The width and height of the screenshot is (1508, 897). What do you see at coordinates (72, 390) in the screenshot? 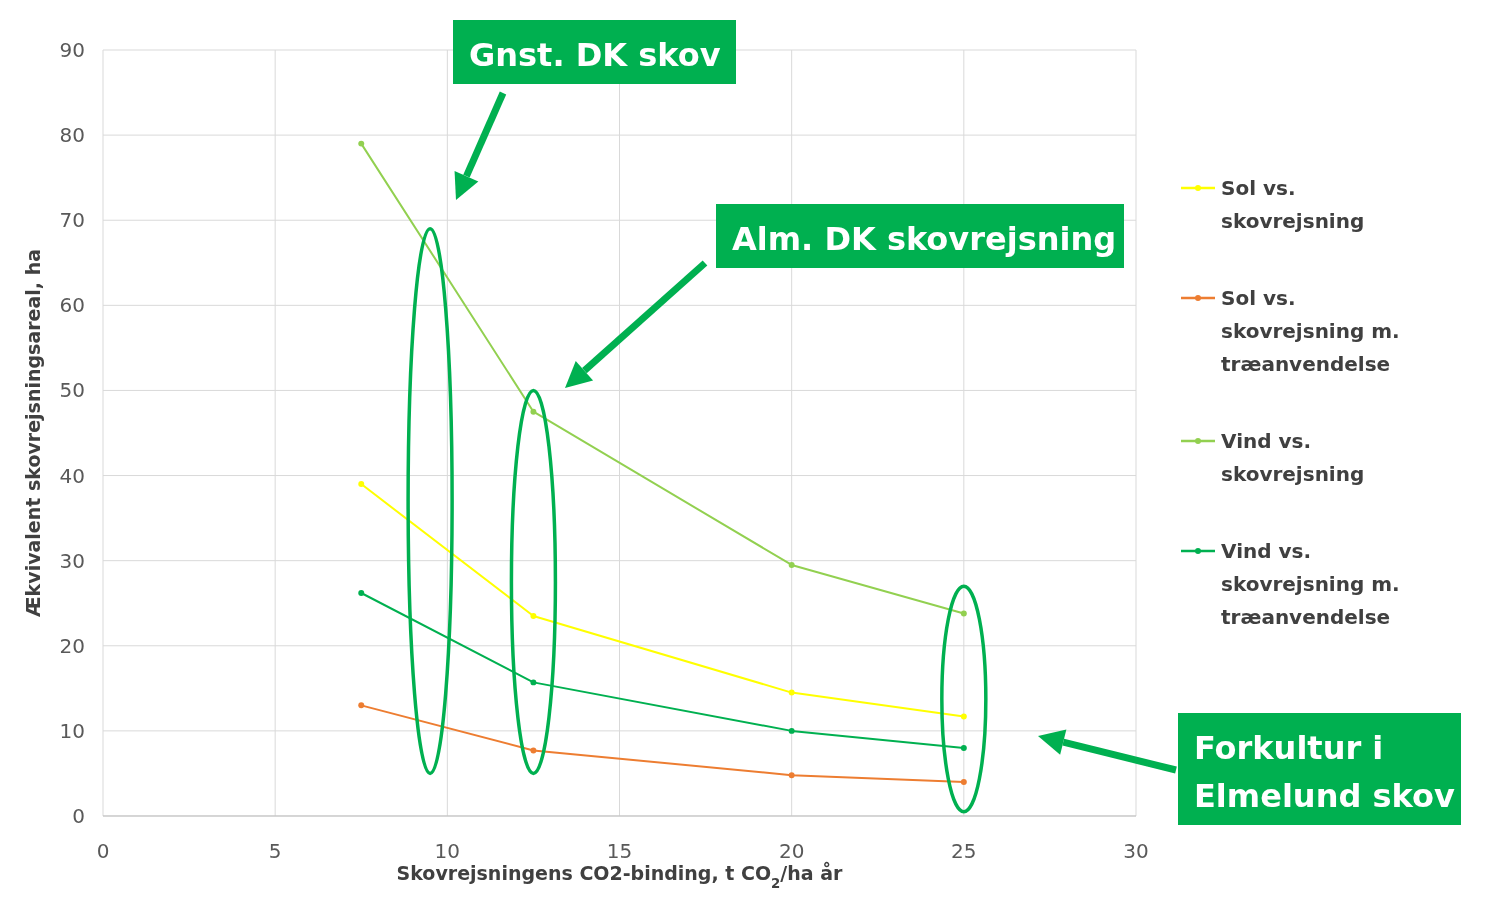
I see `y-tick-label: 50` at bounding box center [72, 390].